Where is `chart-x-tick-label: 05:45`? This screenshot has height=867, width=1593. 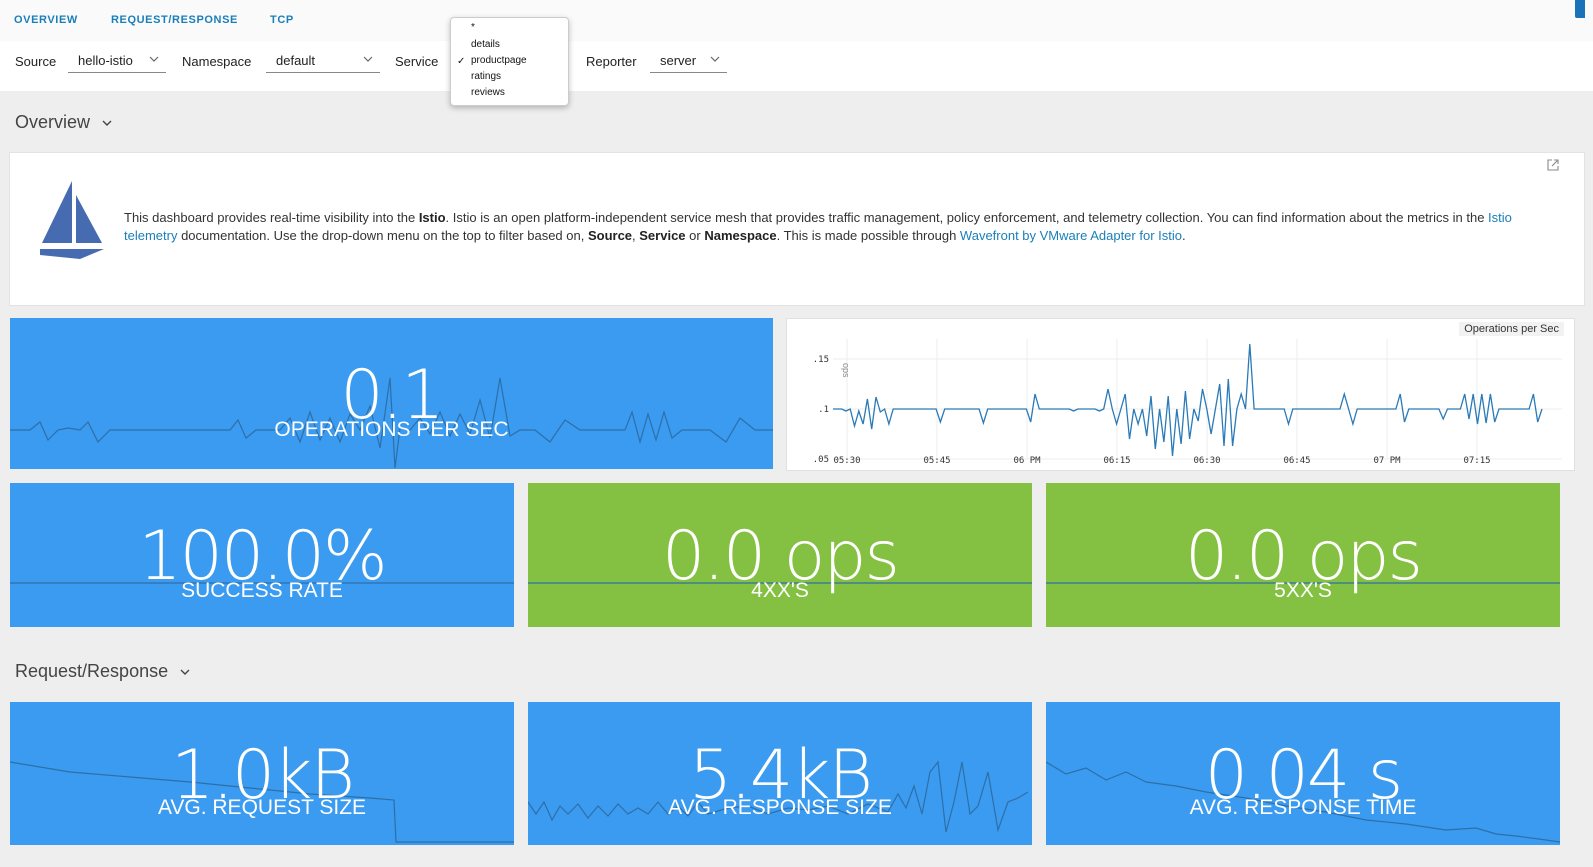
chart-x-tick-label: 05:45 is located at coordinates (936, 461).